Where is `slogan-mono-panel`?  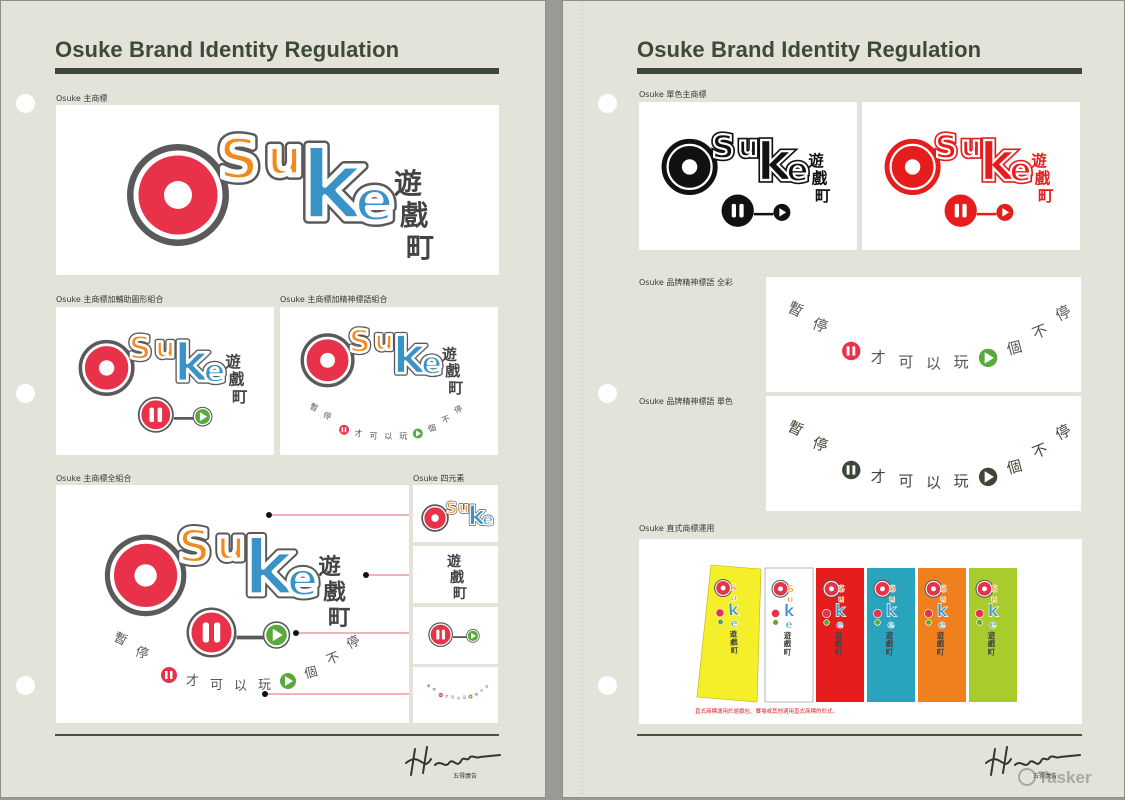
slogan-mono-panel is located at coordinates (923, 453).